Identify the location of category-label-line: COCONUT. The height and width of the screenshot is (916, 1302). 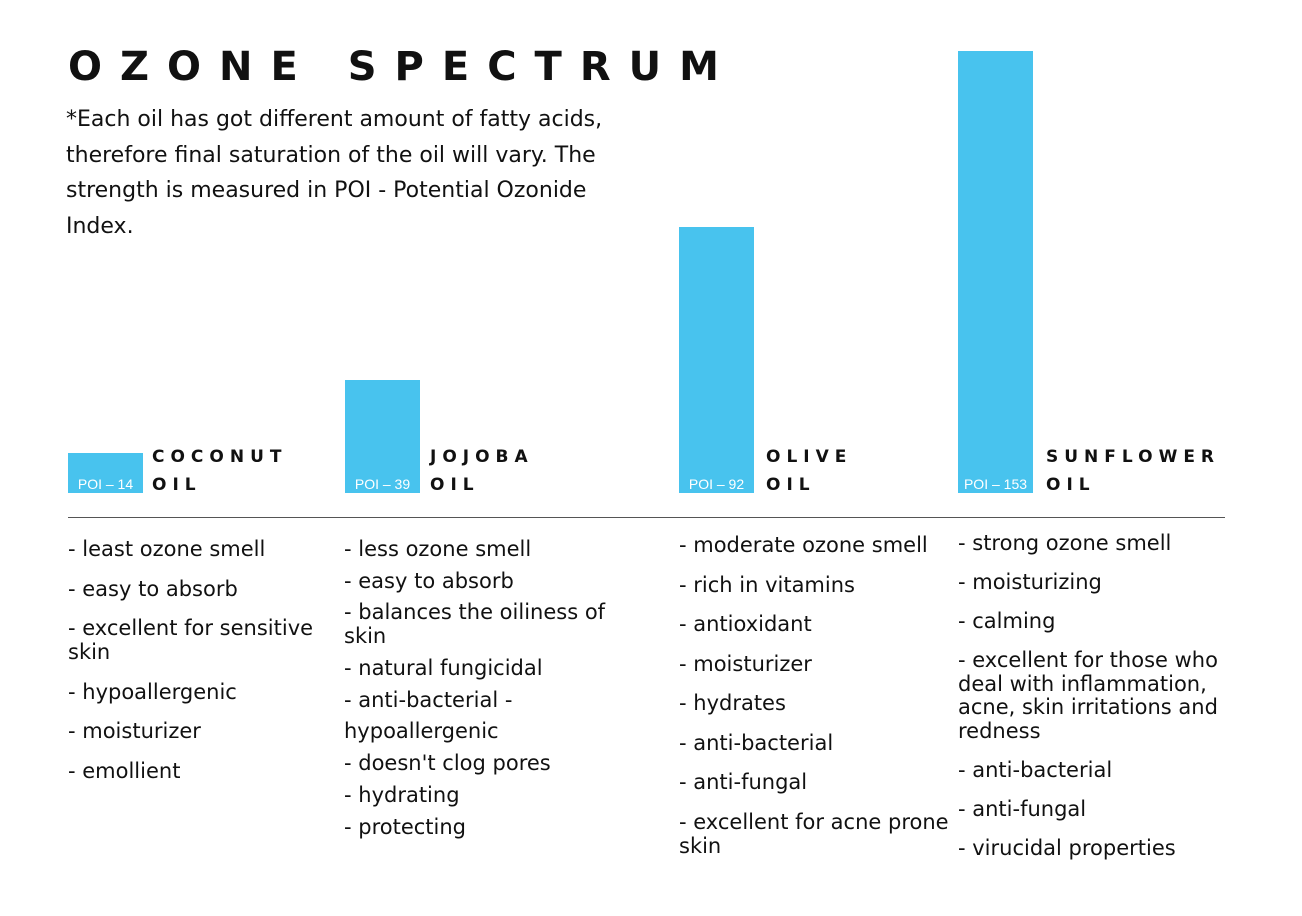
(220, 457).